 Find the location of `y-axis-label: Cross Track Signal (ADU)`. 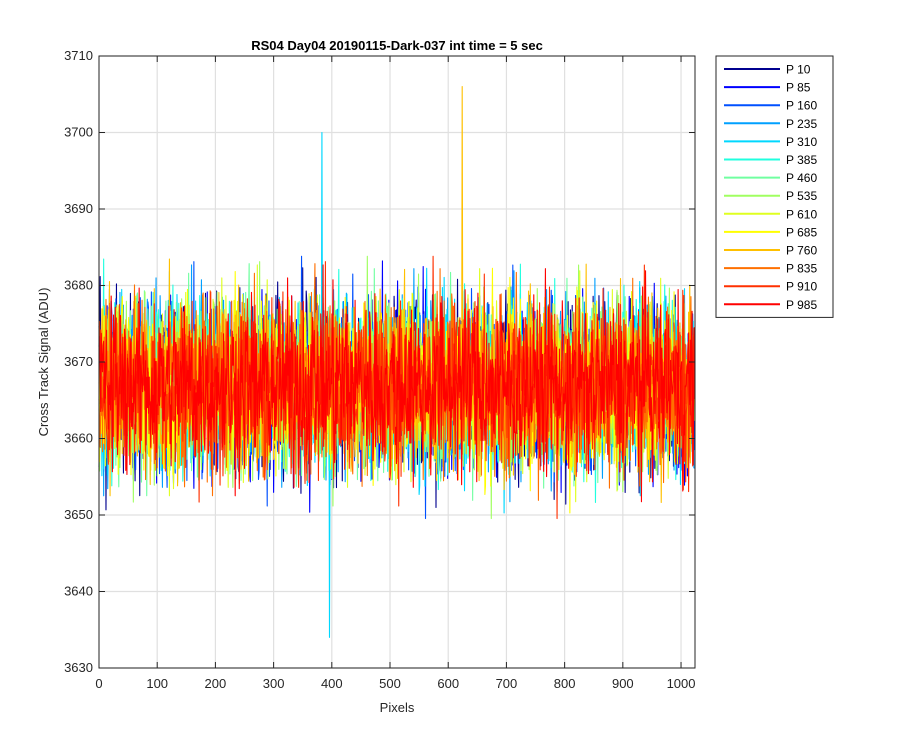

y-axis-label: Cross Track Signal (ADU) is located at coordinates (43, 362).